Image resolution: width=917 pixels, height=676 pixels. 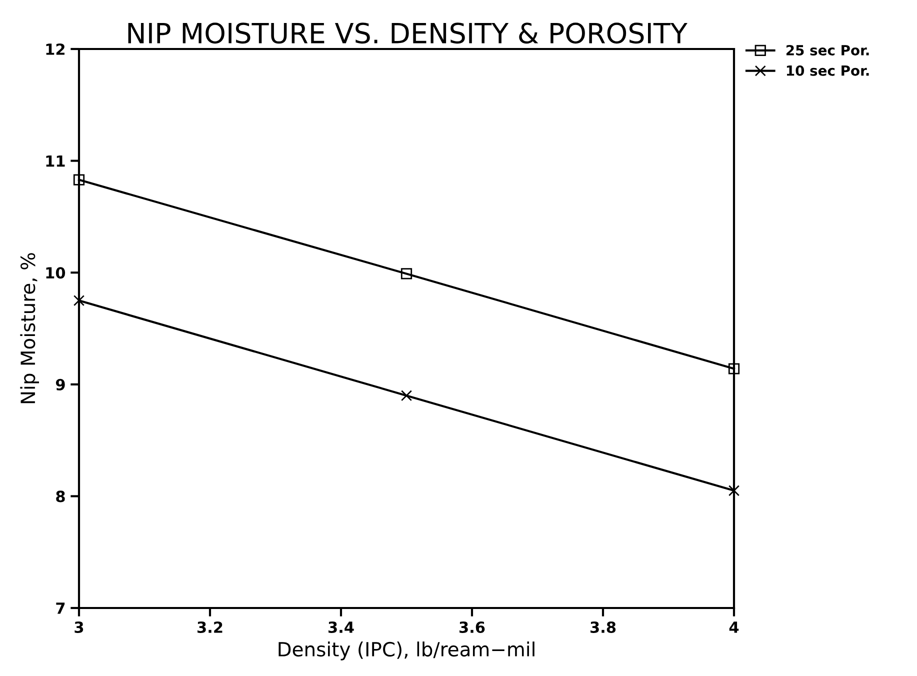 What do you see at coordinates (734, 627) in the screenshot?
I see `x-tick-label: 4` at bounding box center [734, 627].